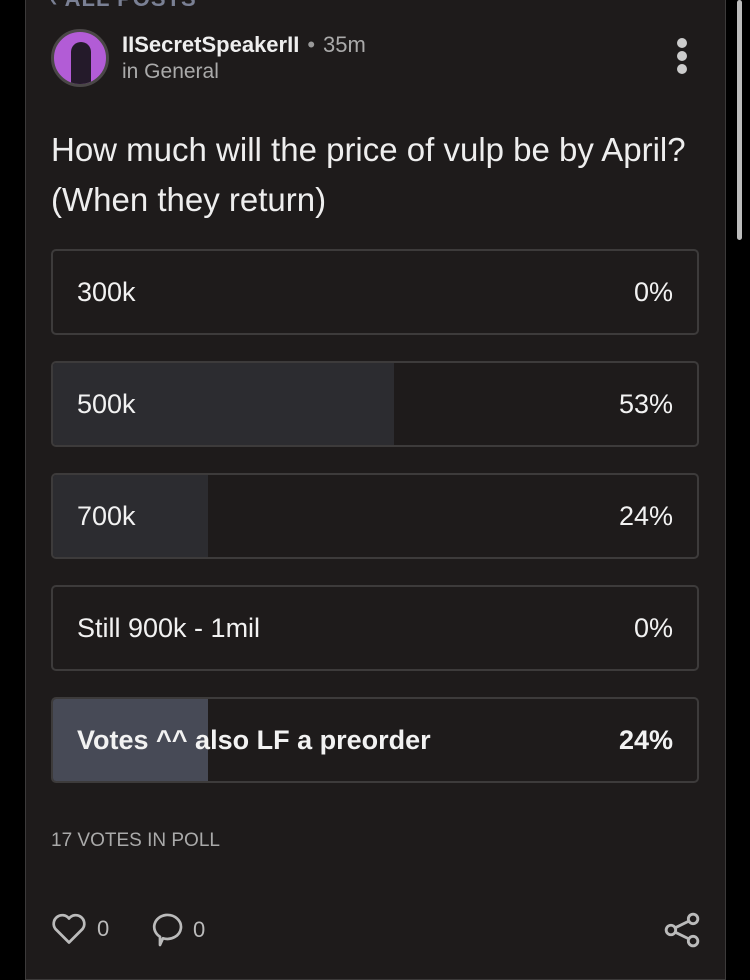  I want to click on avatar, so click(80, 58).